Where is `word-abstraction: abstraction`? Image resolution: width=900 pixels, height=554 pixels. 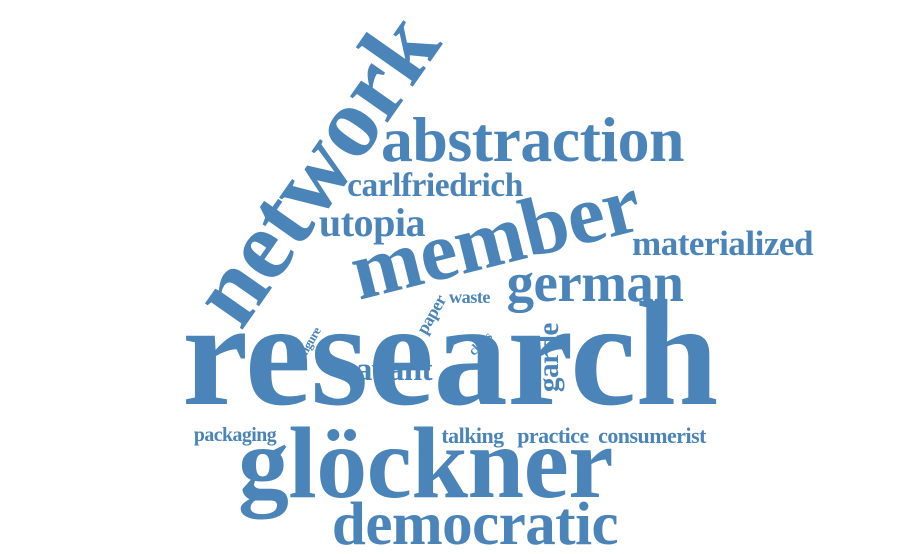
word-abstraction: abstraction is located at coordinates (532, 140).